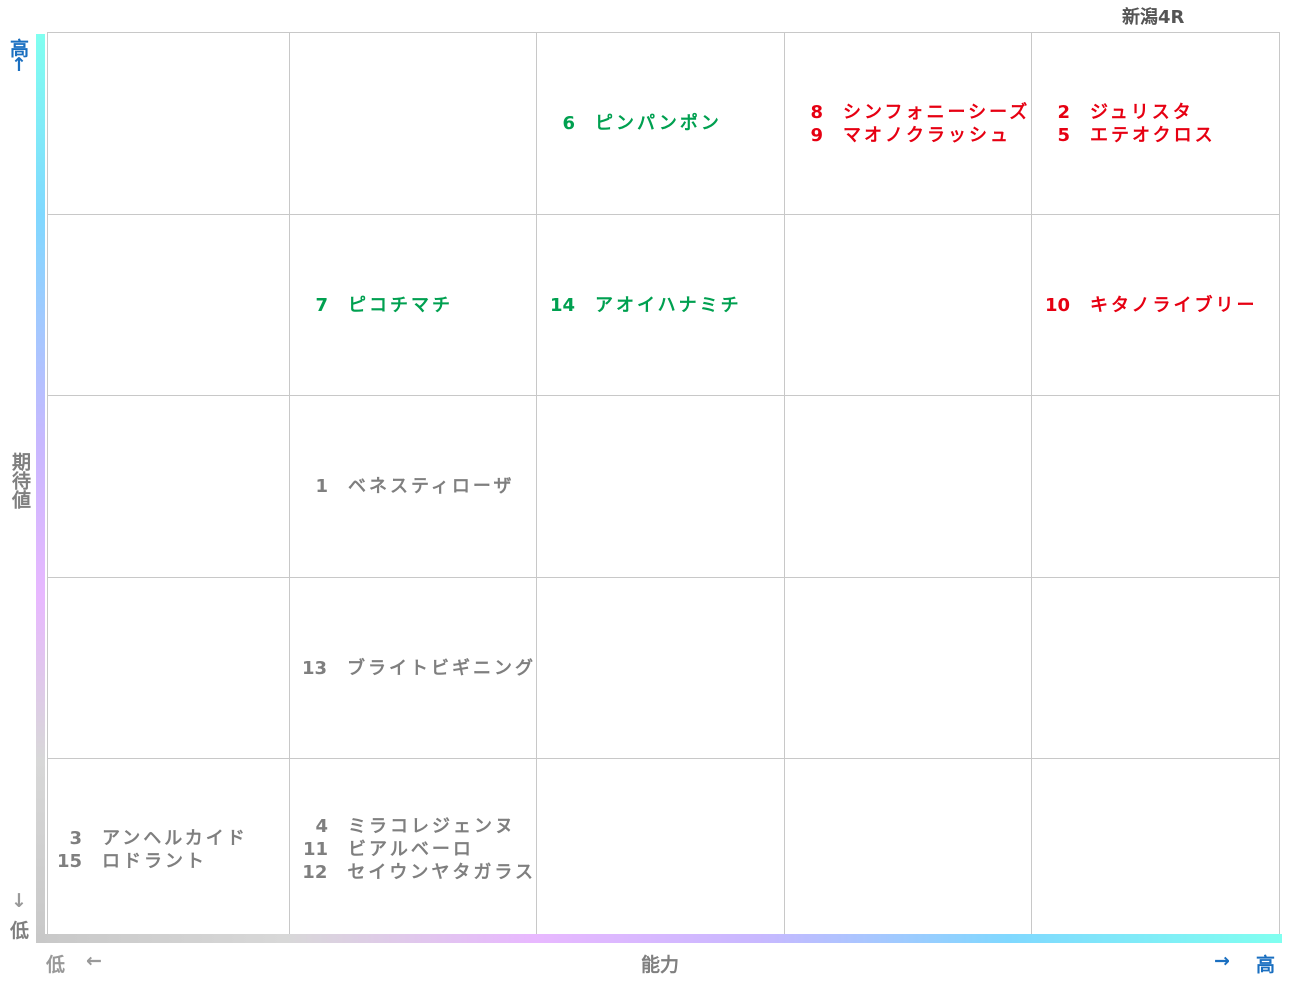 The image size is (1291, 983). Describe the element at coordinates (659, 938) in the screenshot. I see `x-axis-bar` at that location.